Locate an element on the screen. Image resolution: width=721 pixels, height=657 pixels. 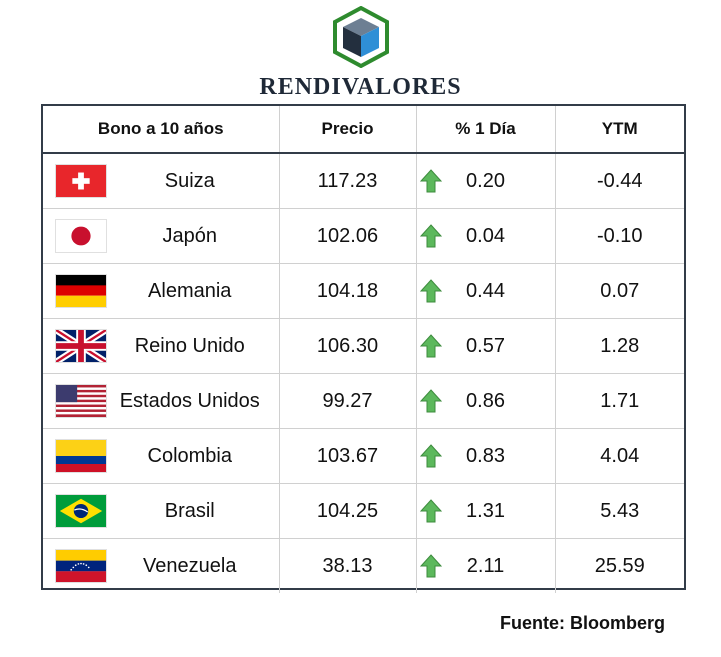
country-cell: Reino Unido is located at coordinates (161, 346).